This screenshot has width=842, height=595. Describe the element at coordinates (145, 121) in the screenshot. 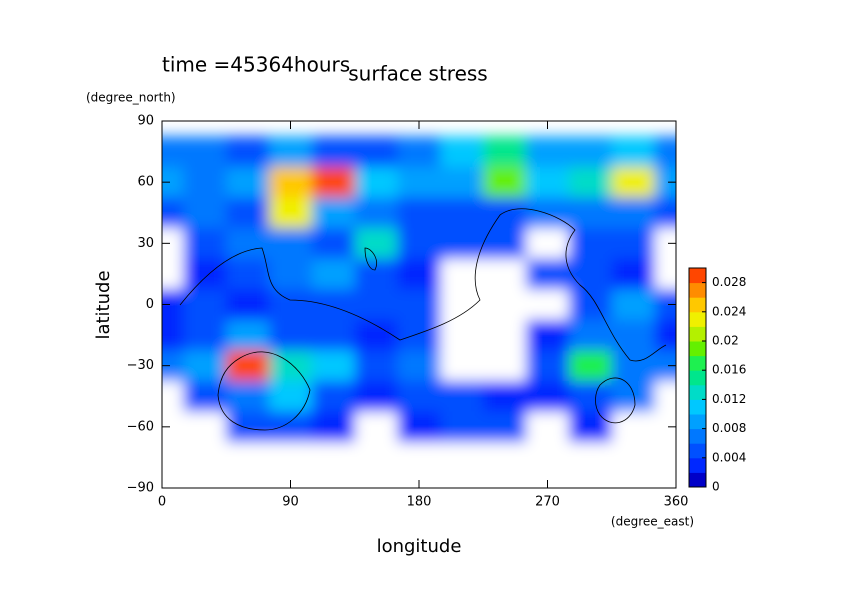

I see `y-tick-label: 90` at that location.